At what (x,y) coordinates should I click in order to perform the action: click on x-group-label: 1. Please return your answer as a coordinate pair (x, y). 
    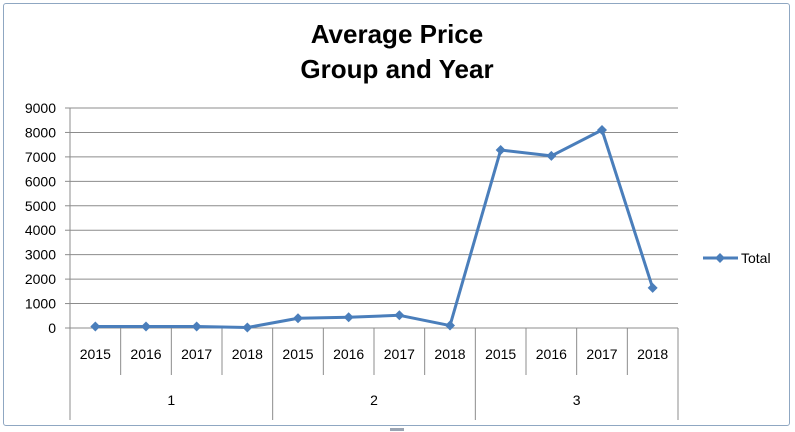
    Looking at the image, I should click on (171, 400).